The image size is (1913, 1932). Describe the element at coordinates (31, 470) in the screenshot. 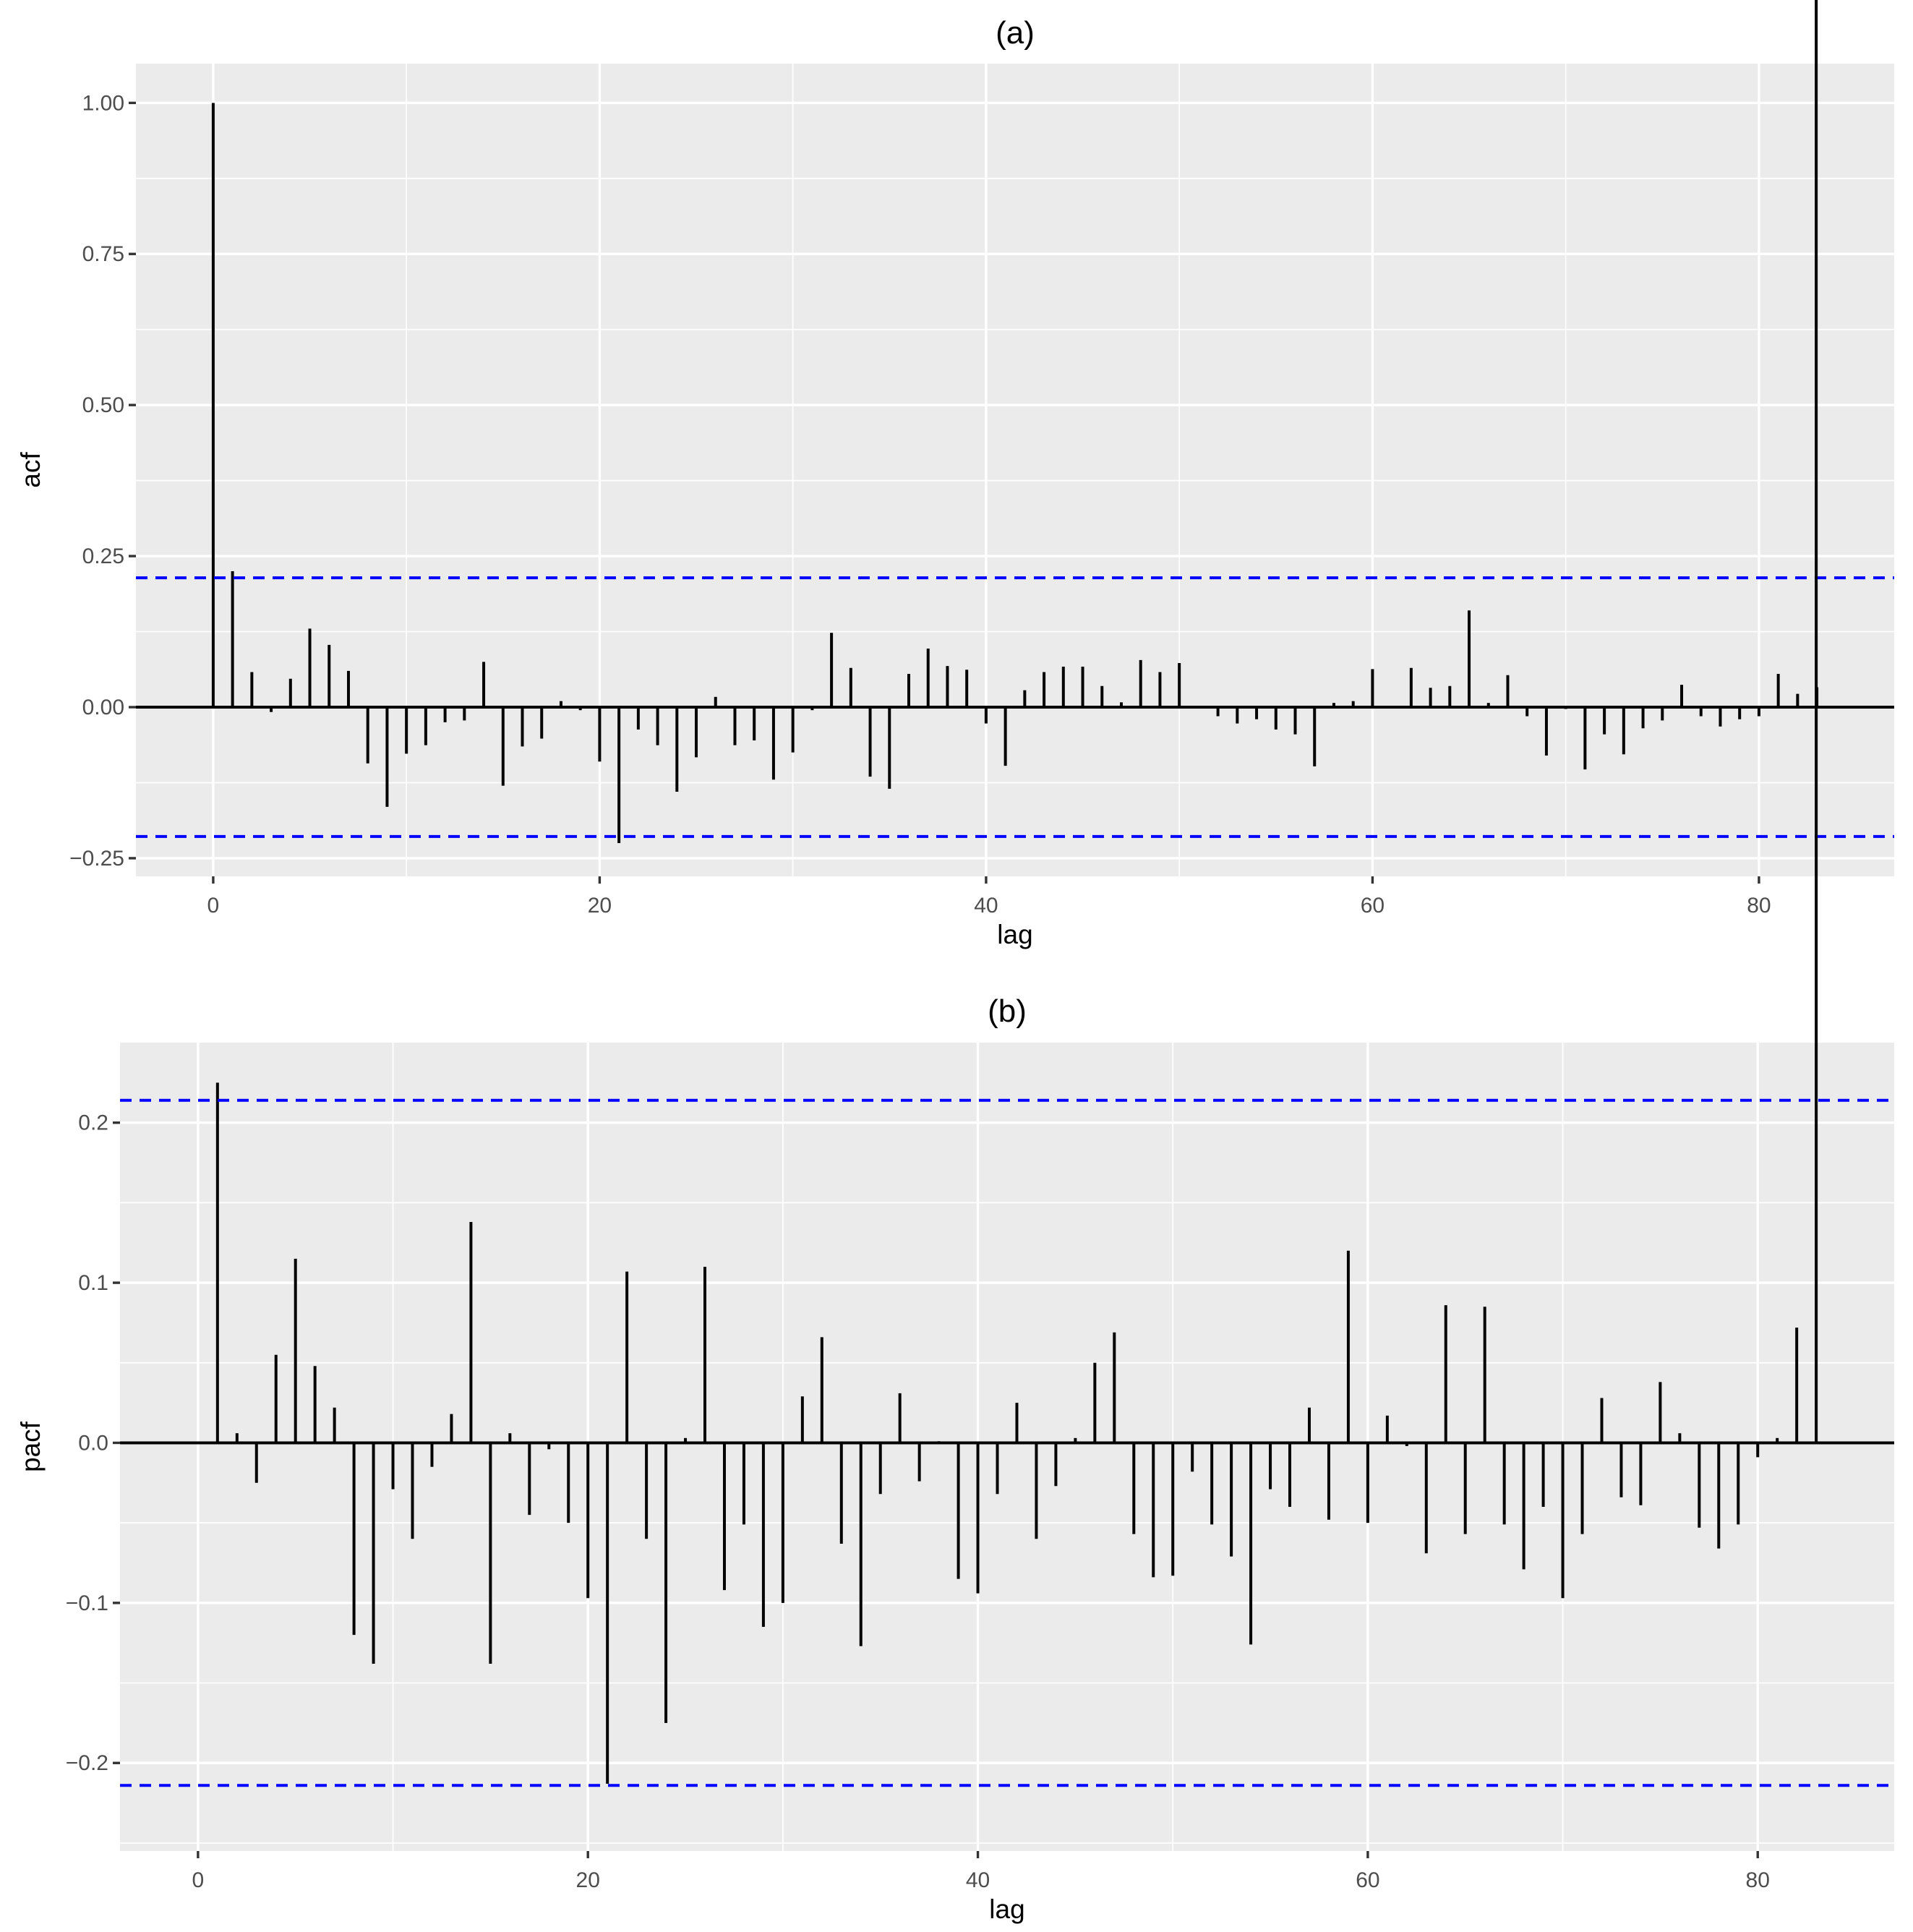

I see `y-axis-title: acf` at that location.